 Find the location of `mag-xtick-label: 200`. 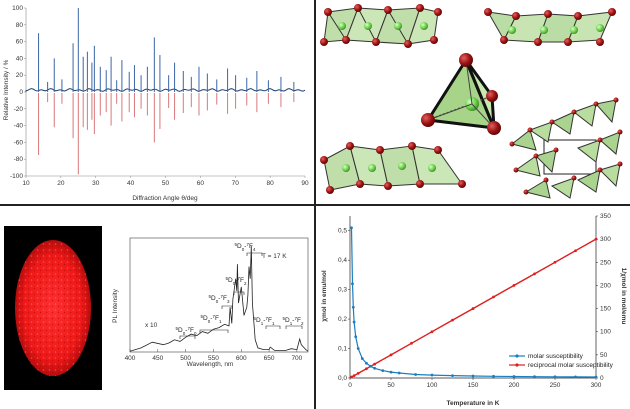

mag-xtick-label: 200 is located at coordinates (514, 385).